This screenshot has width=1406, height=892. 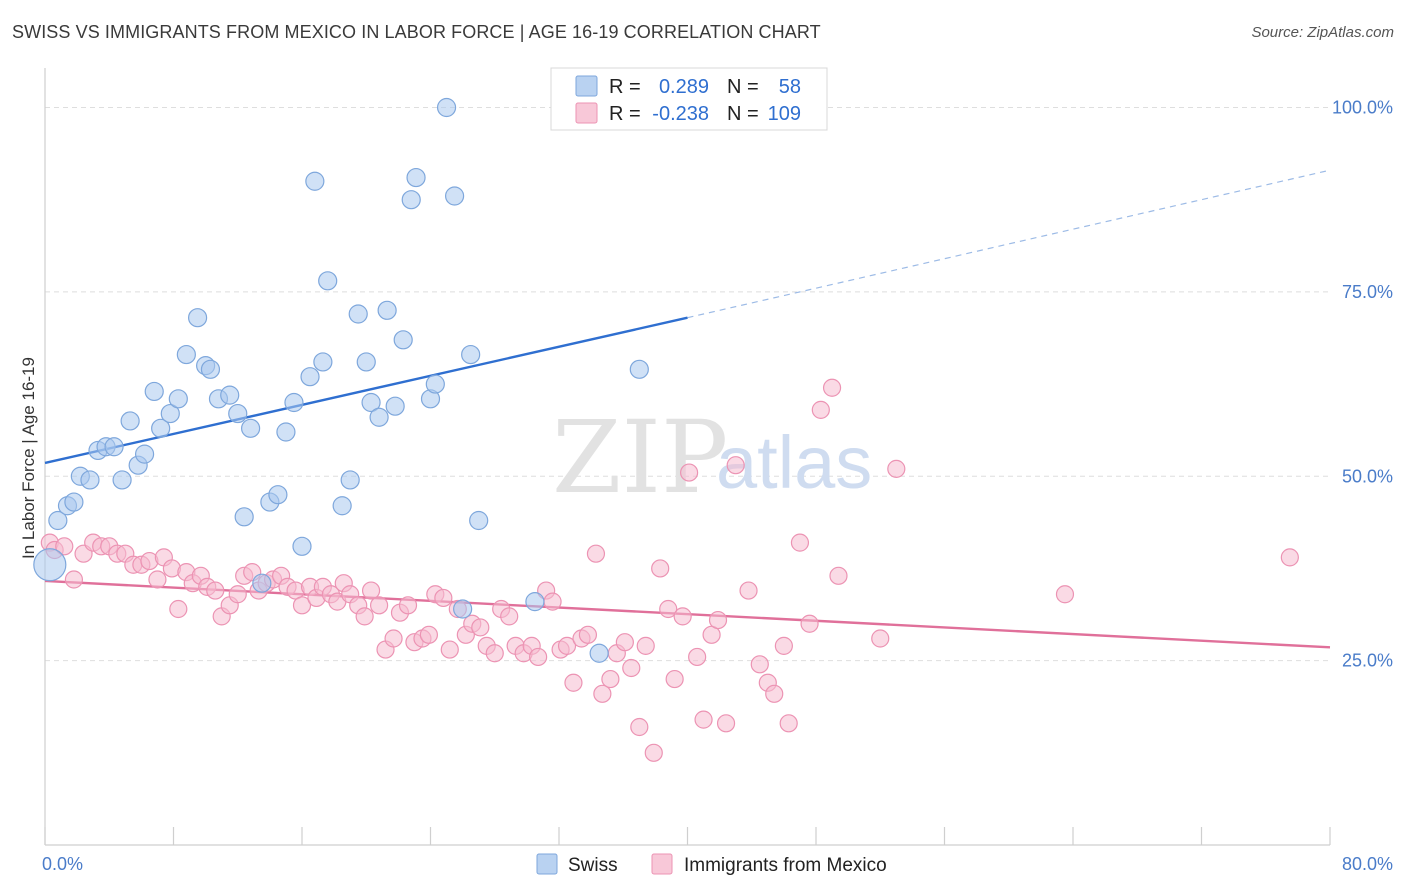 What do you see at coordinates (684, 87) in the screenshot?
I see `legend-r-swiss: 0.289` at bounding box center [684, 87].